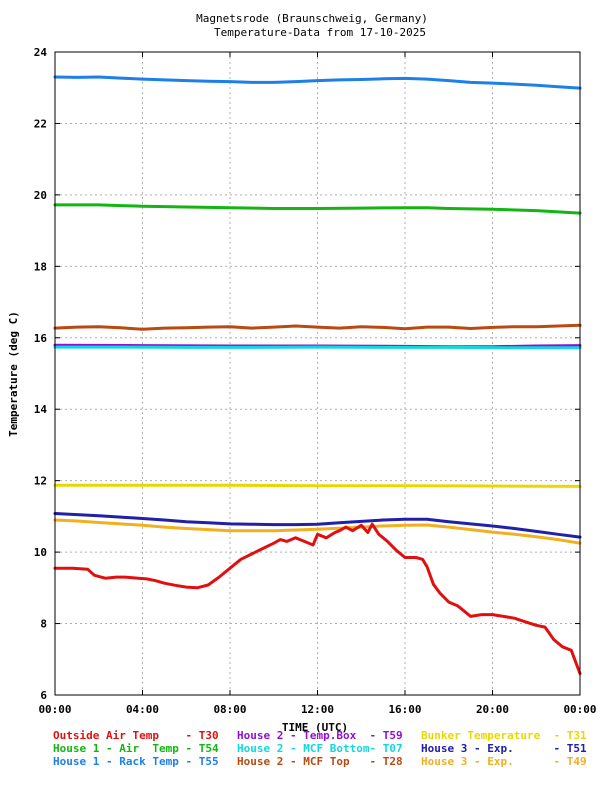  I want to click on legend-entry: Bunker Temperature - T31, so click(504, 735).